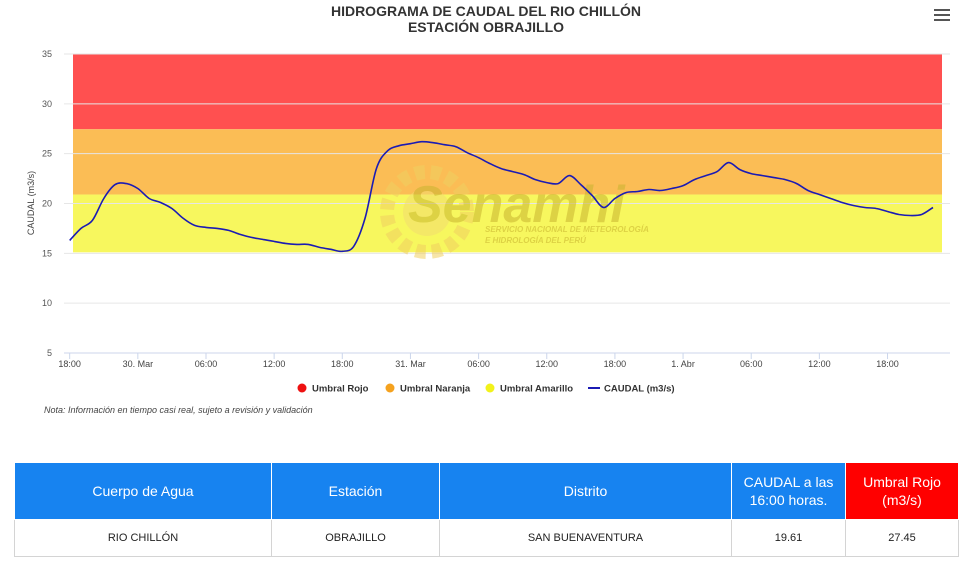  I want to click on cell-cuerpo-de-agua: RIO CHILLÓN, so click(143, 538).